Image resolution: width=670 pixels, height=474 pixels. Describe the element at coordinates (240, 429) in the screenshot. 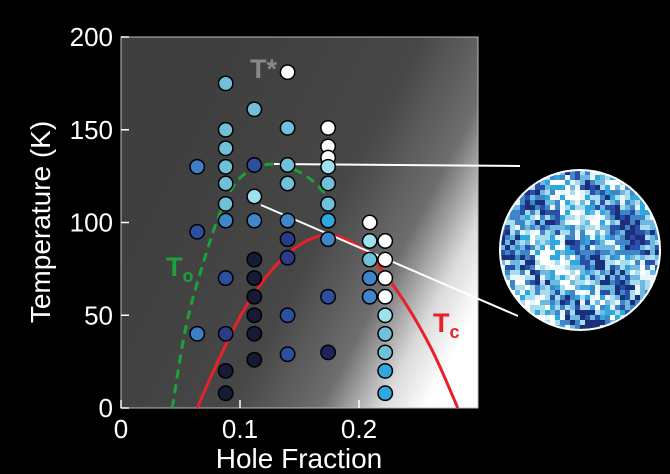

I see `x-tick-label: 0.1` at that location.